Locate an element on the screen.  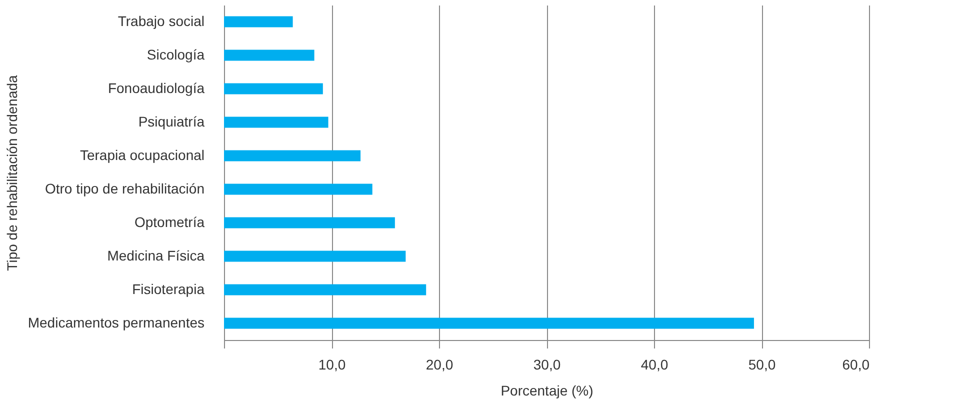
y-tick-label: Fisioterapia is located at coordinates (168, 288).